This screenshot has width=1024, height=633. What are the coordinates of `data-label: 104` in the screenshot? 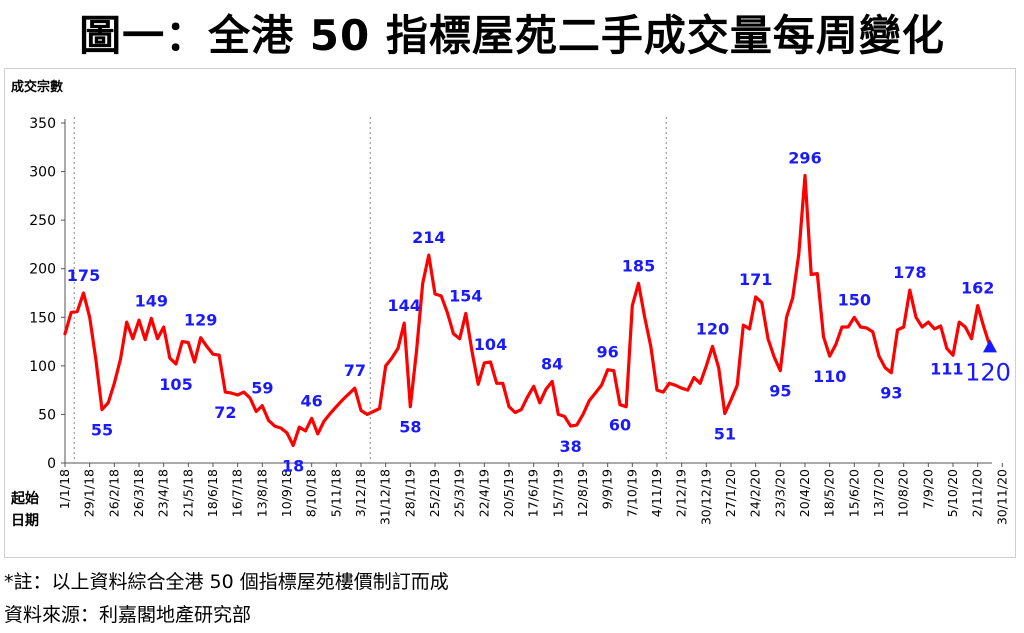 It's located at (490, 344).